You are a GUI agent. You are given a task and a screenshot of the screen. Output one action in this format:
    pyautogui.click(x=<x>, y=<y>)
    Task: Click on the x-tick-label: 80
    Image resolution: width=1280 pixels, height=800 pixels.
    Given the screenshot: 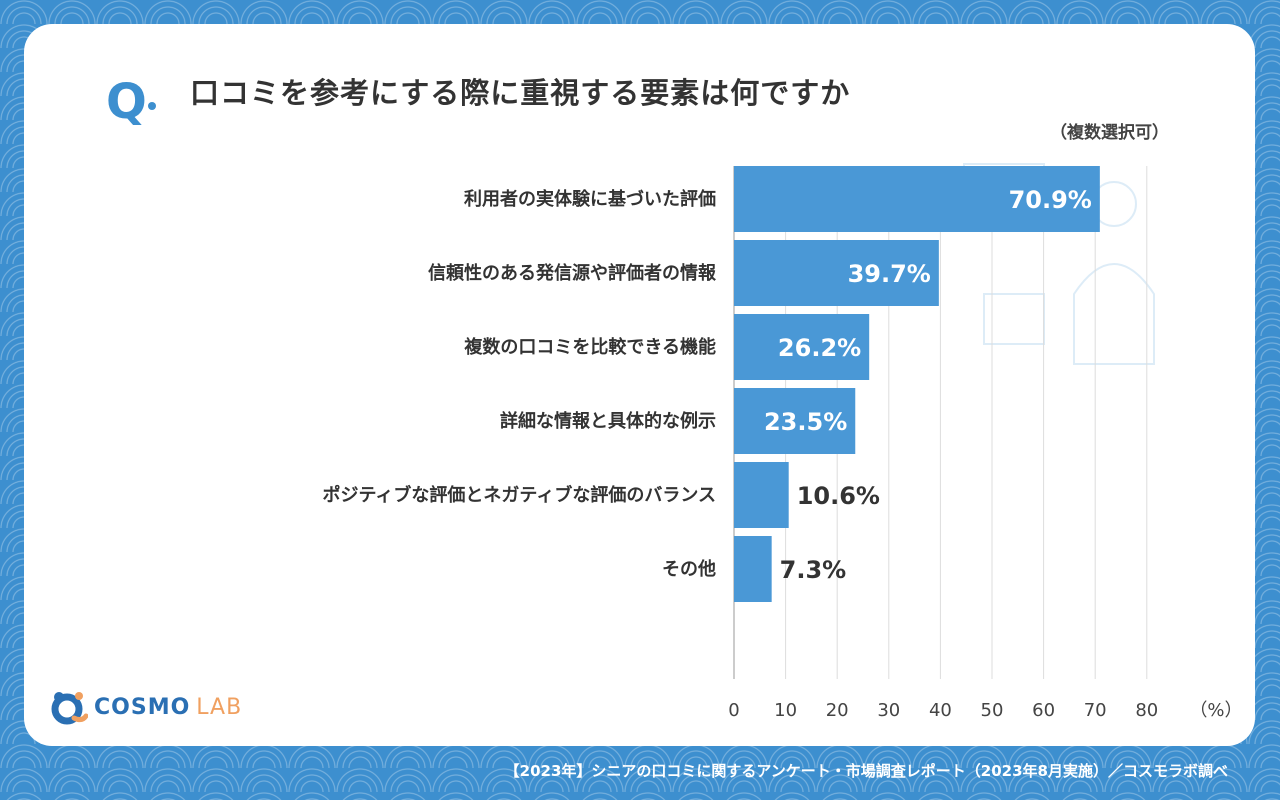 What is the action you would take?
    pyautogui.click(x=1146, y=710)
    